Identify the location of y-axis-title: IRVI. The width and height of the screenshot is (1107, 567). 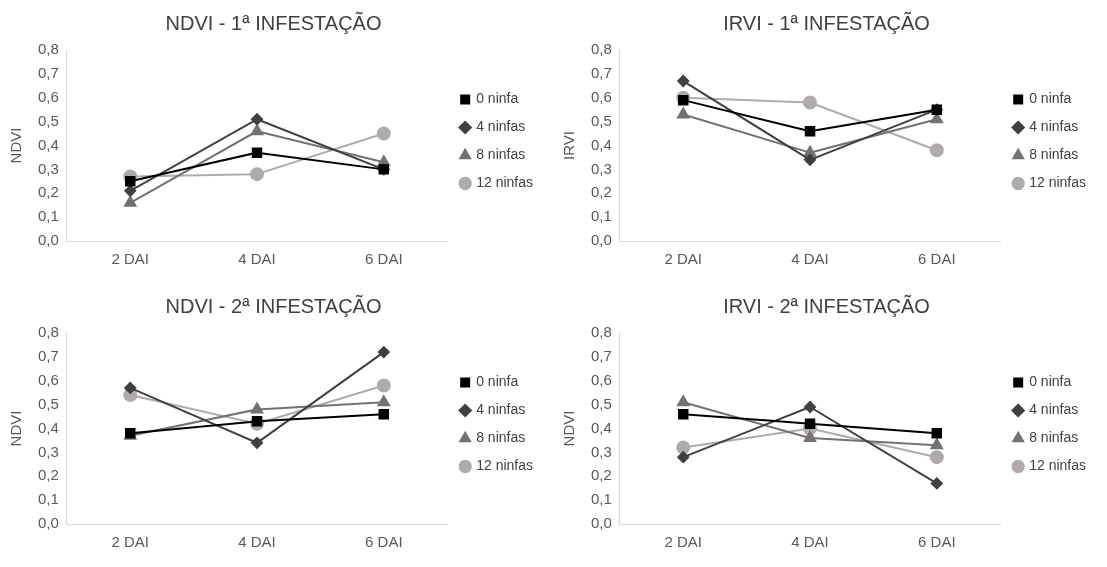
(569, 145).